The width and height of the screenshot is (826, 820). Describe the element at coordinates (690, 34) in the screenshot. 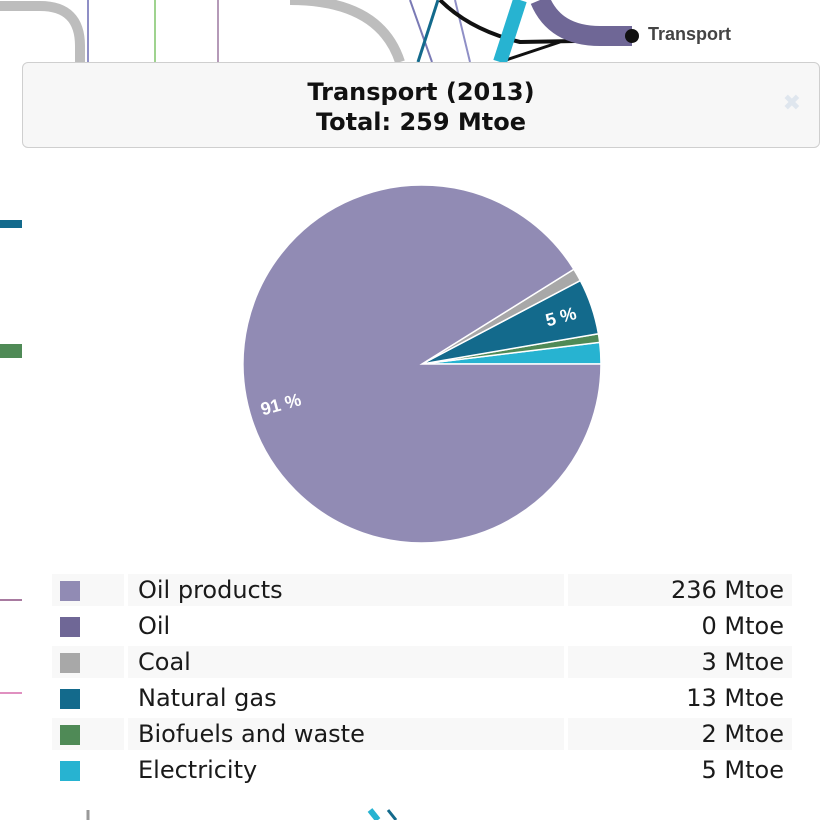

I see `sankey-node-label: Transport` at that location.